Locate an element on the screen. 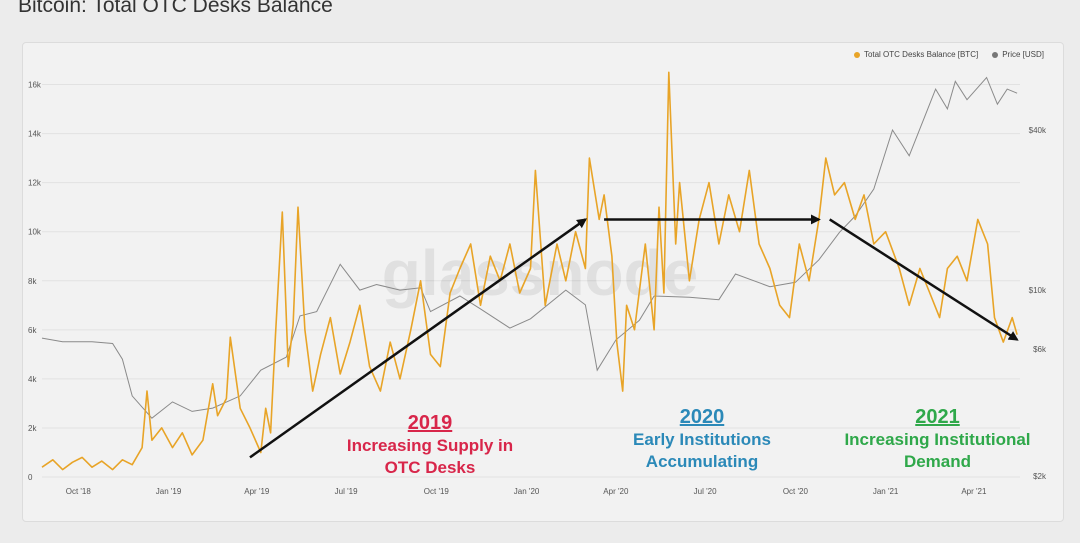  legend-label-balance: Total OTC Desks Balance [BTC] is located at coordinates (921, 54).